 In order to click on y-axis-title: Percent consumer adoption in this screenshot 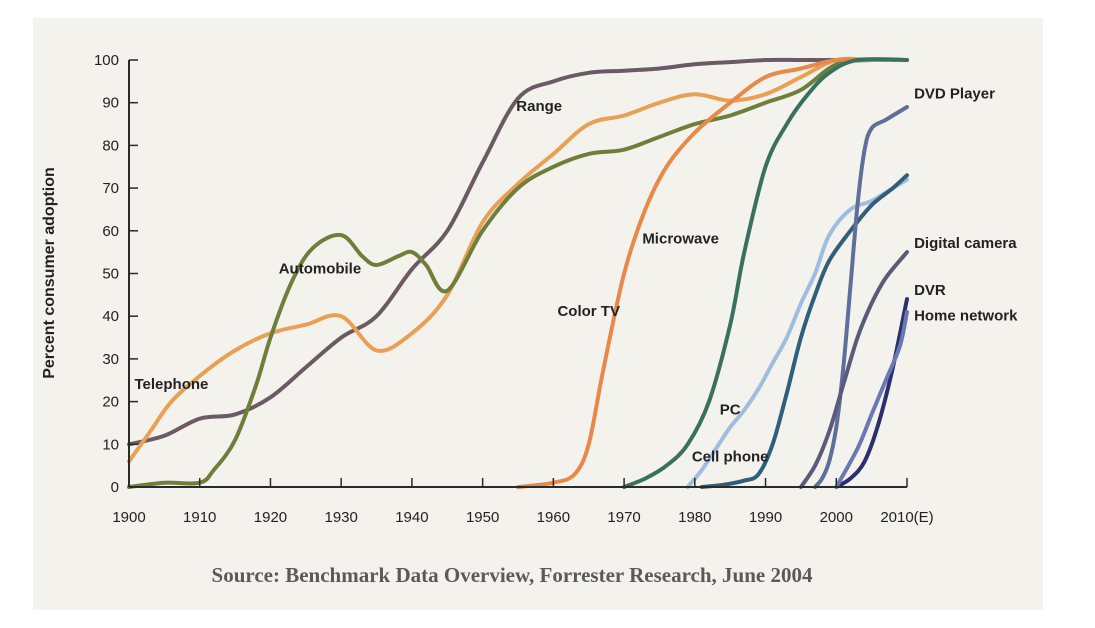, I will do `click(49, 273)`.